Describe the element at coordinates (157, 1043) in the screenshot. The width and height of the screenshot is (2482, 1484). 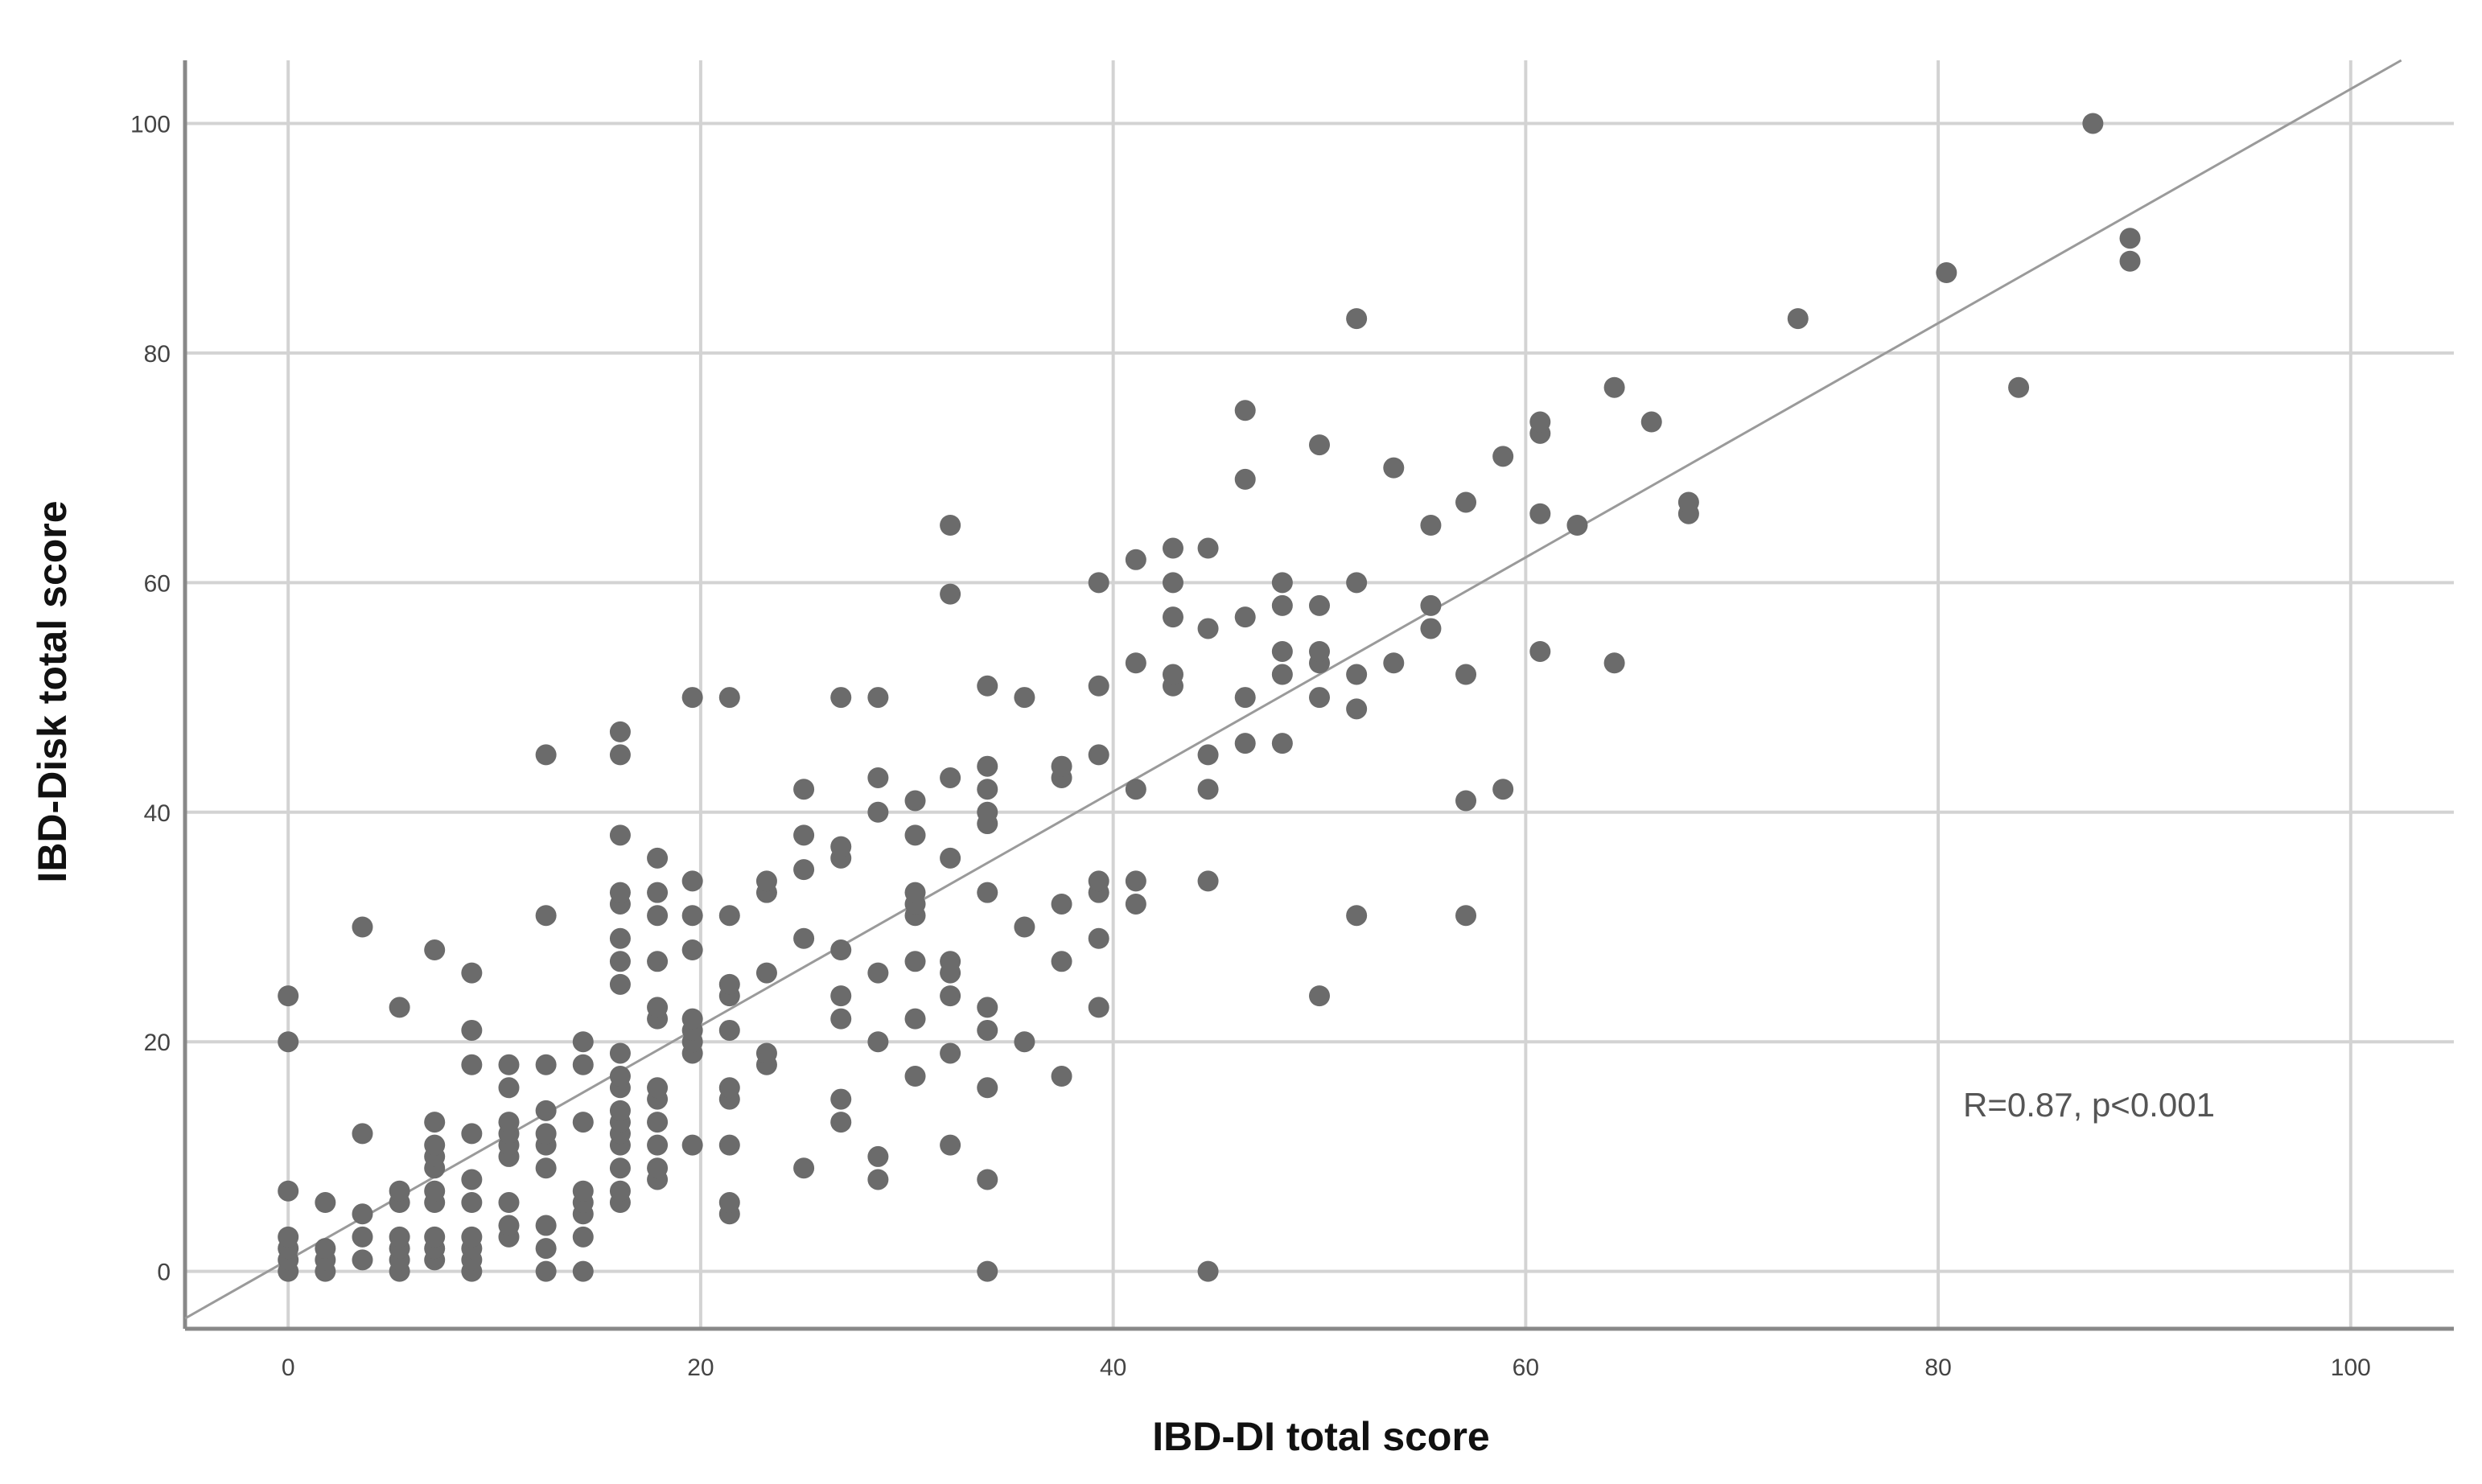
I see `y-tick-label: 20` at that location.